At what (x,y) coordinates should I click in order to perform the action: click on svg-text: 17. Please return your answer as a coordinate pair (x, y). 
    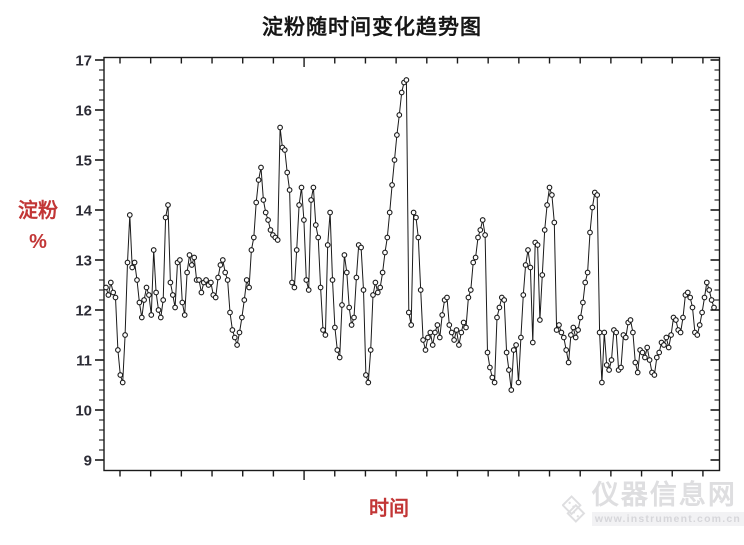
    Looking at the image, I should click on (83, 61).